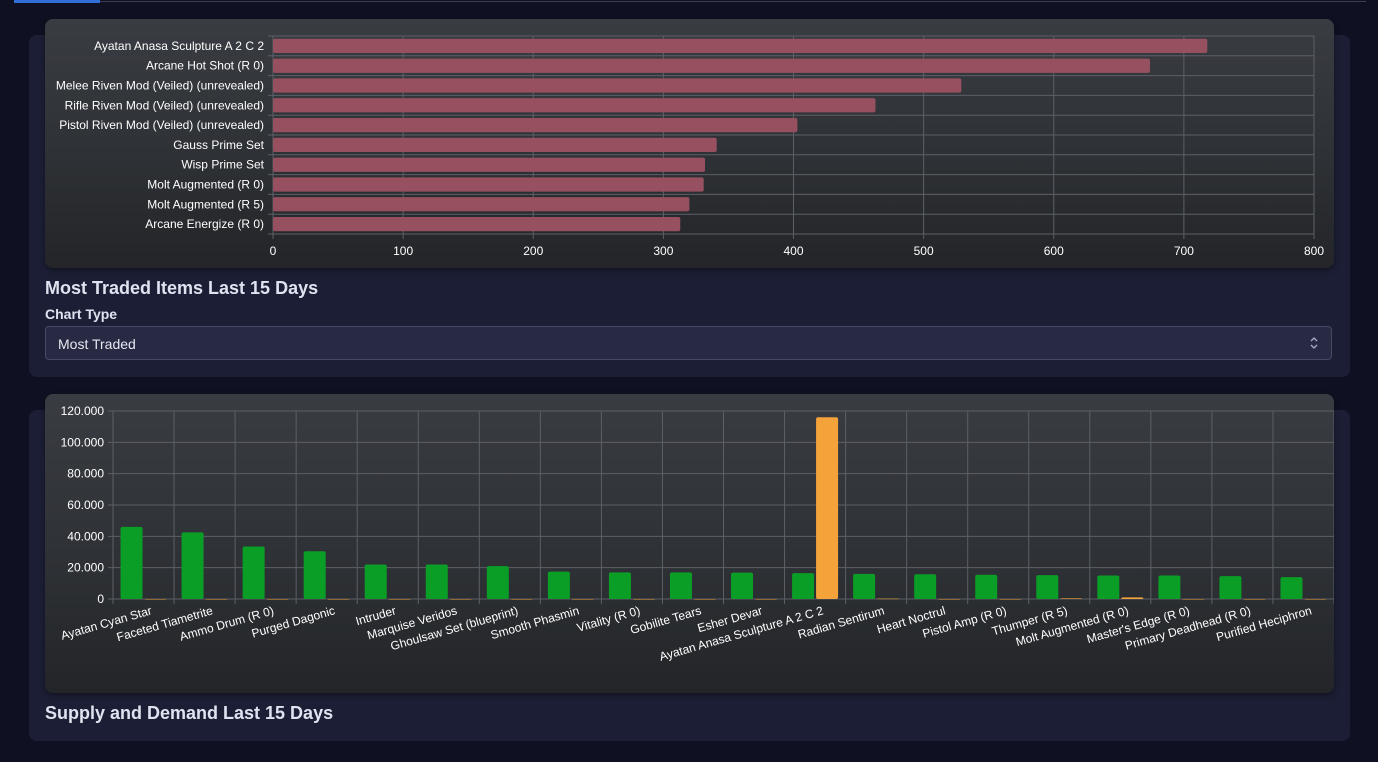  What do you see at coordinates (85, 505) in the screenshot?
I see `y-tick-label: 60.000` at bounding box center [85, 505].